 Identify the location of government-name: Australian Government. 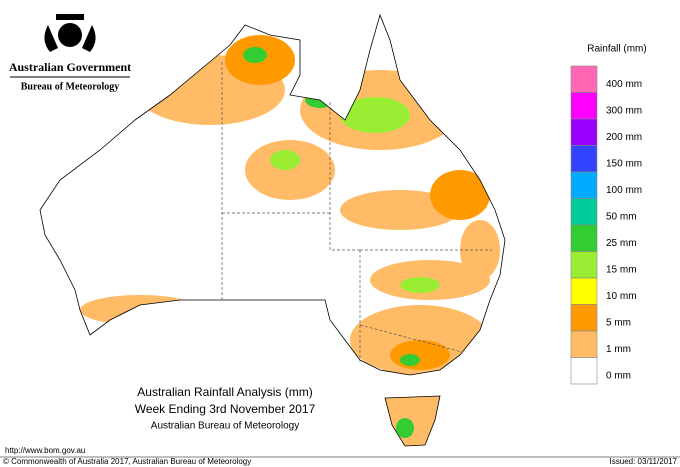
(70, 67).